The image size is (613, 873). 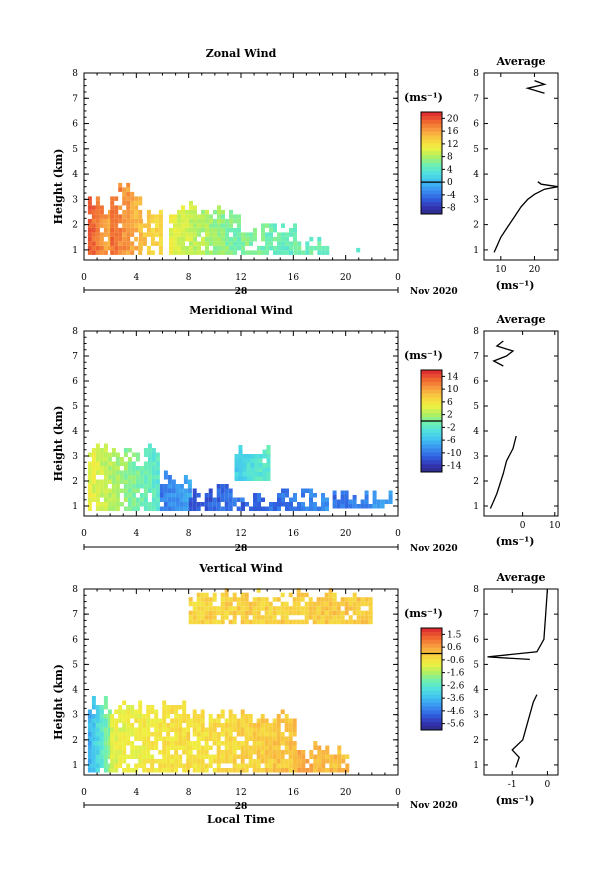 What do you see at coordinates (75, 99) in the screenshot?
I see `y-tick-label: 7` at bounding box center [75, 99].